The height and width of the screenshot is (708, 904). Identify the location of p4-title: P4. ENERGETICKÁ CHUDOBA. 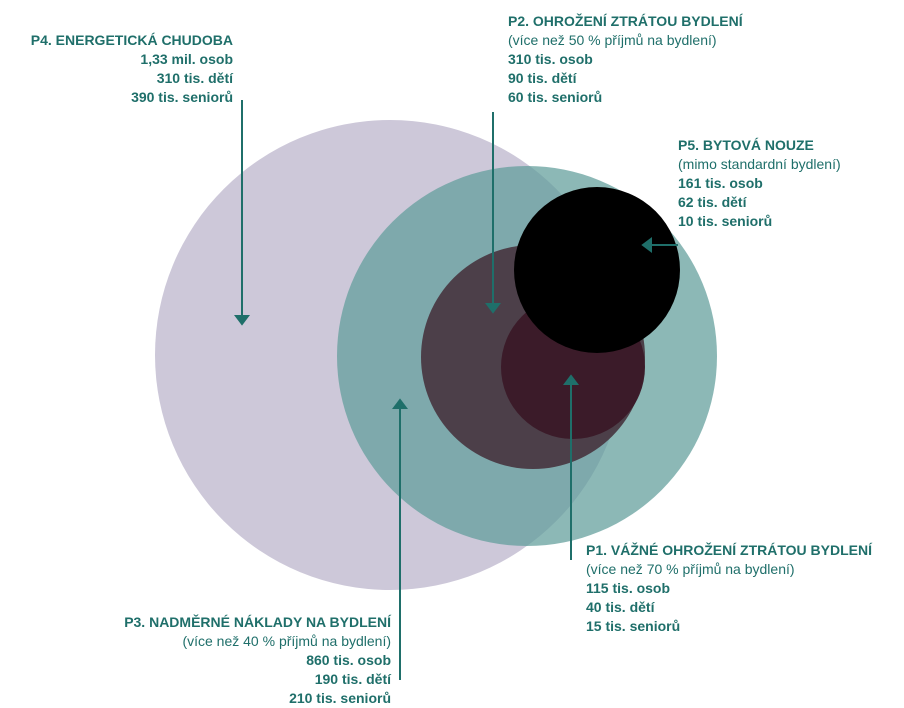
(131, 40).